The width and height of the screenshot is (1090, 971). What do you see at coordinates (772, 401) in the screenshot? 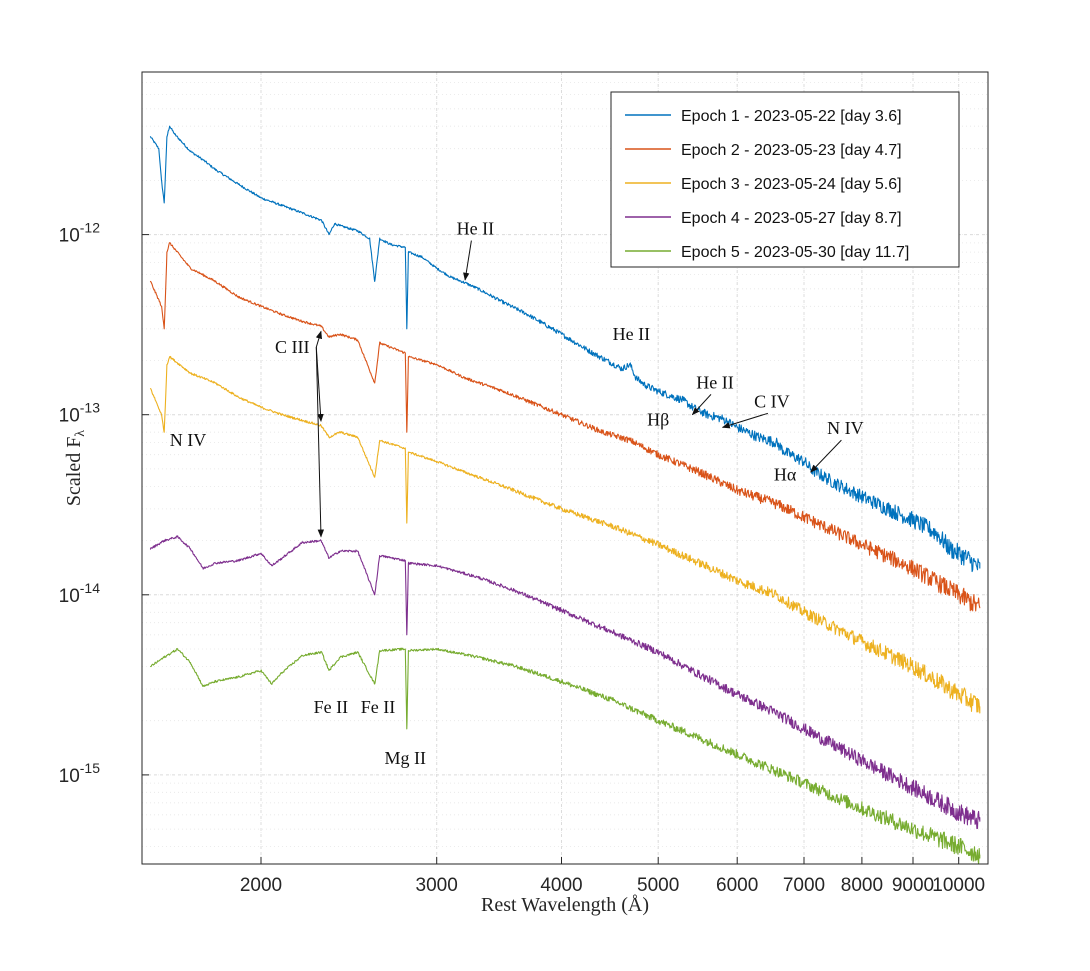
I see `annotation-label-4: C IV` at bounding box center [772, 401].